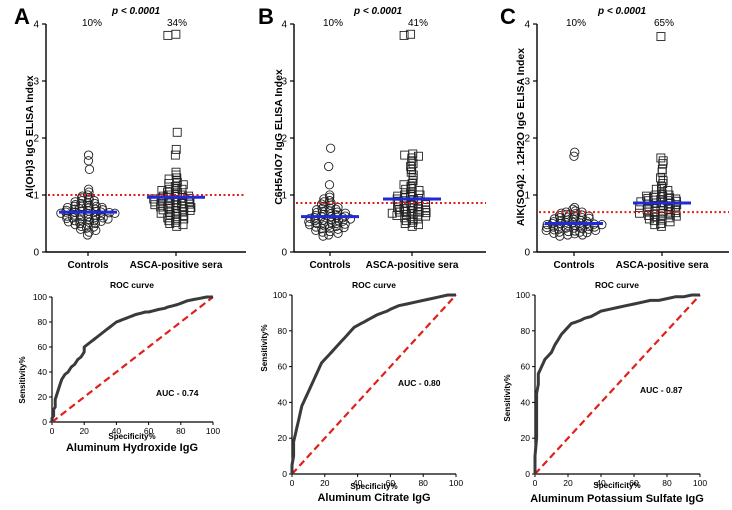 Image resolution: width=732 pixels, height=510 pixels. What do you see at coordinates (418, 23) in the screenshot?
I see `percent-label-b-asca: 41%` at bounding box center [418, 23].